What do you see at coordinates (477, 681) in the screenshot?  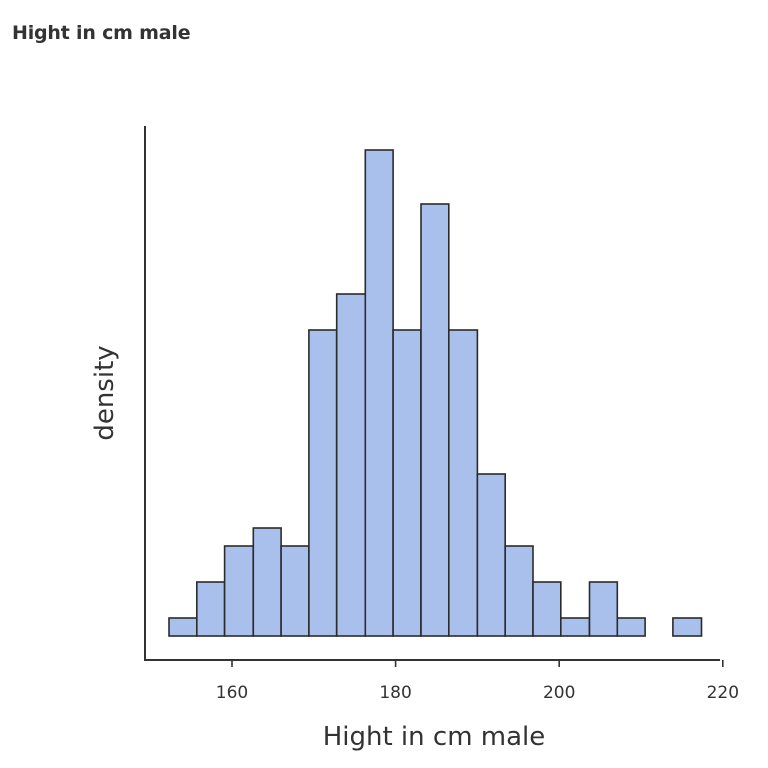 I see `x-axis-ticks: 160 180 200 220` at bounding box center [477, 681].